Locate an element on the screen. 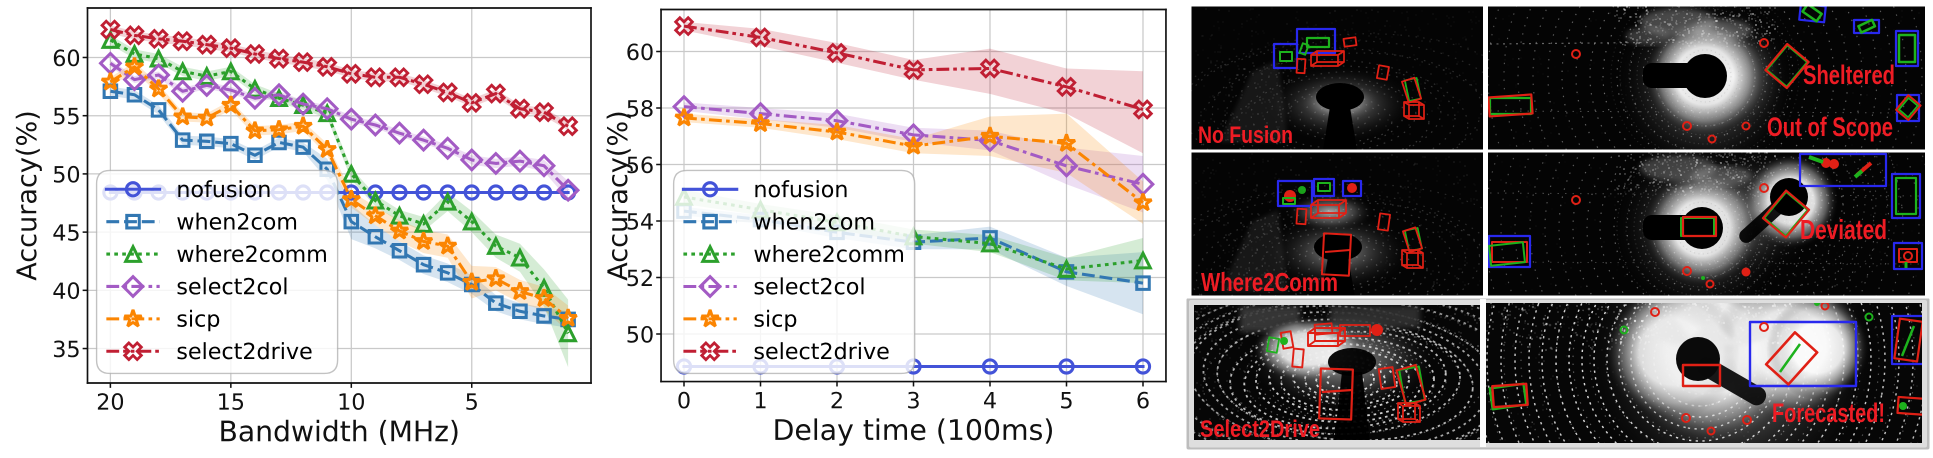  svg-text: Sheltered is located at coordinates (1849, 75).